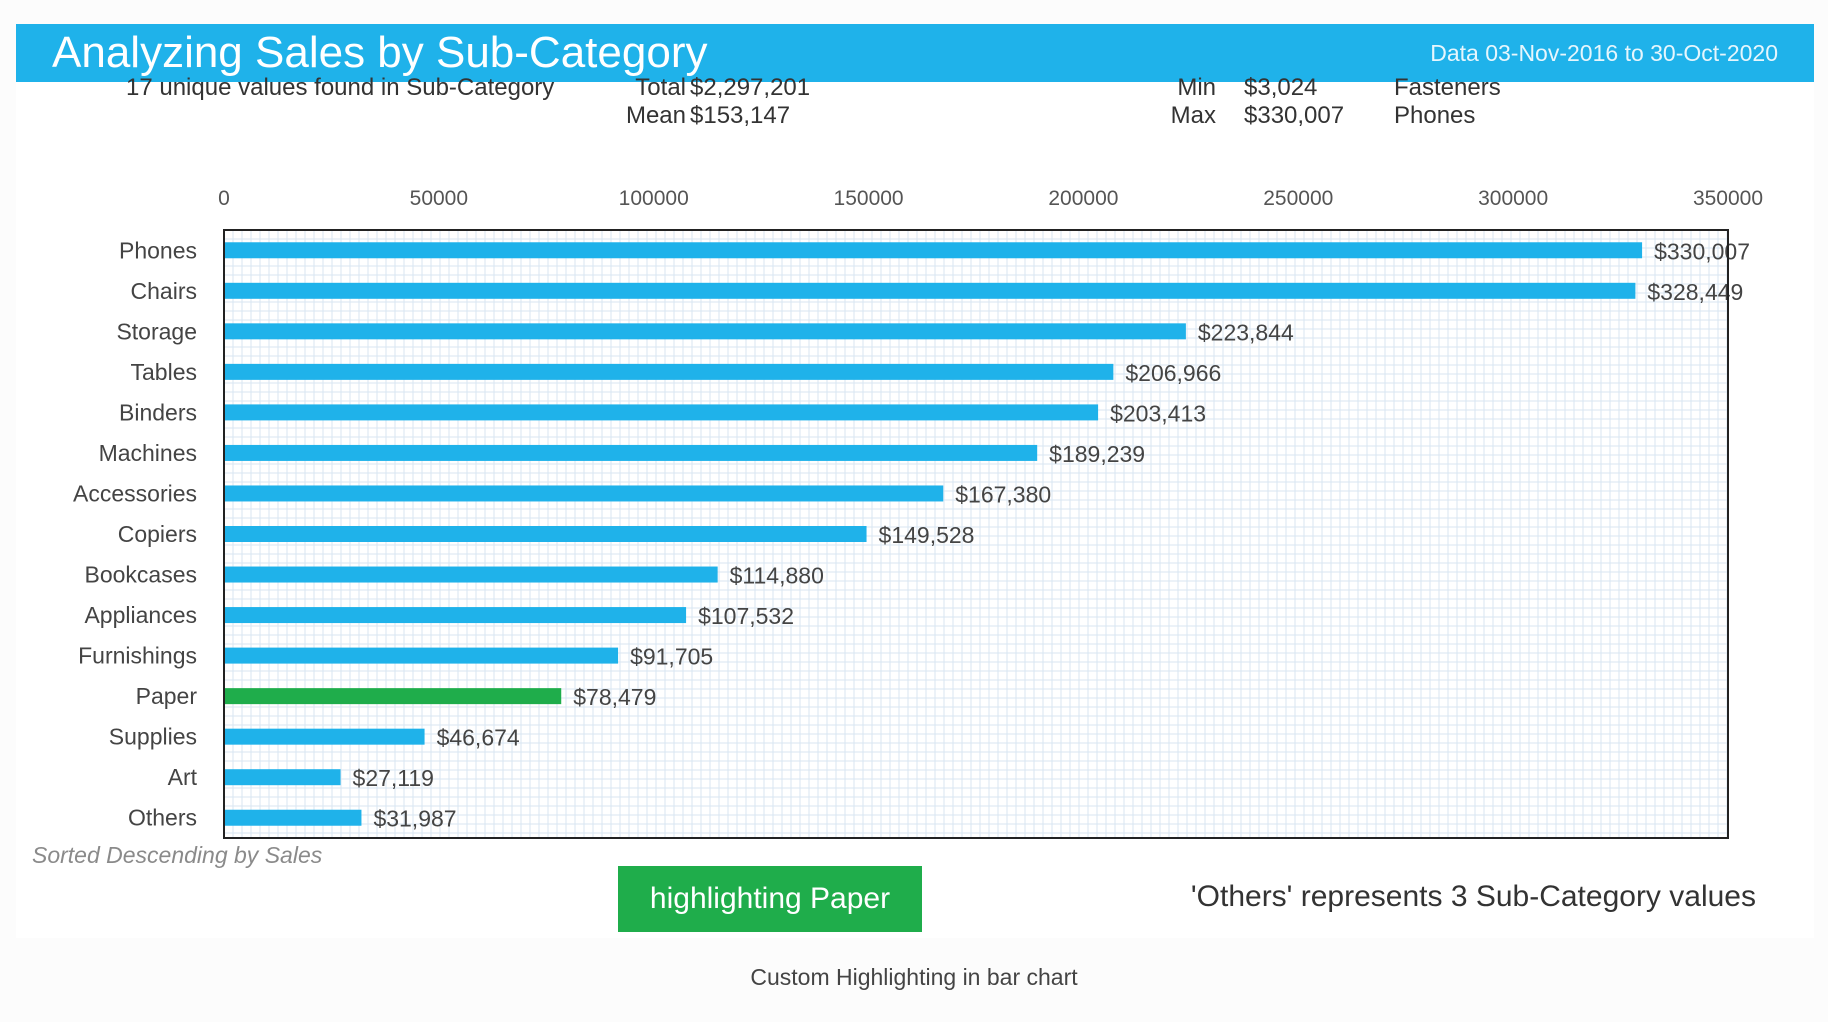 Image resolution: width=1828 pixels, height=1022 pixels. I want to click on bar-others, so click(293, 817).